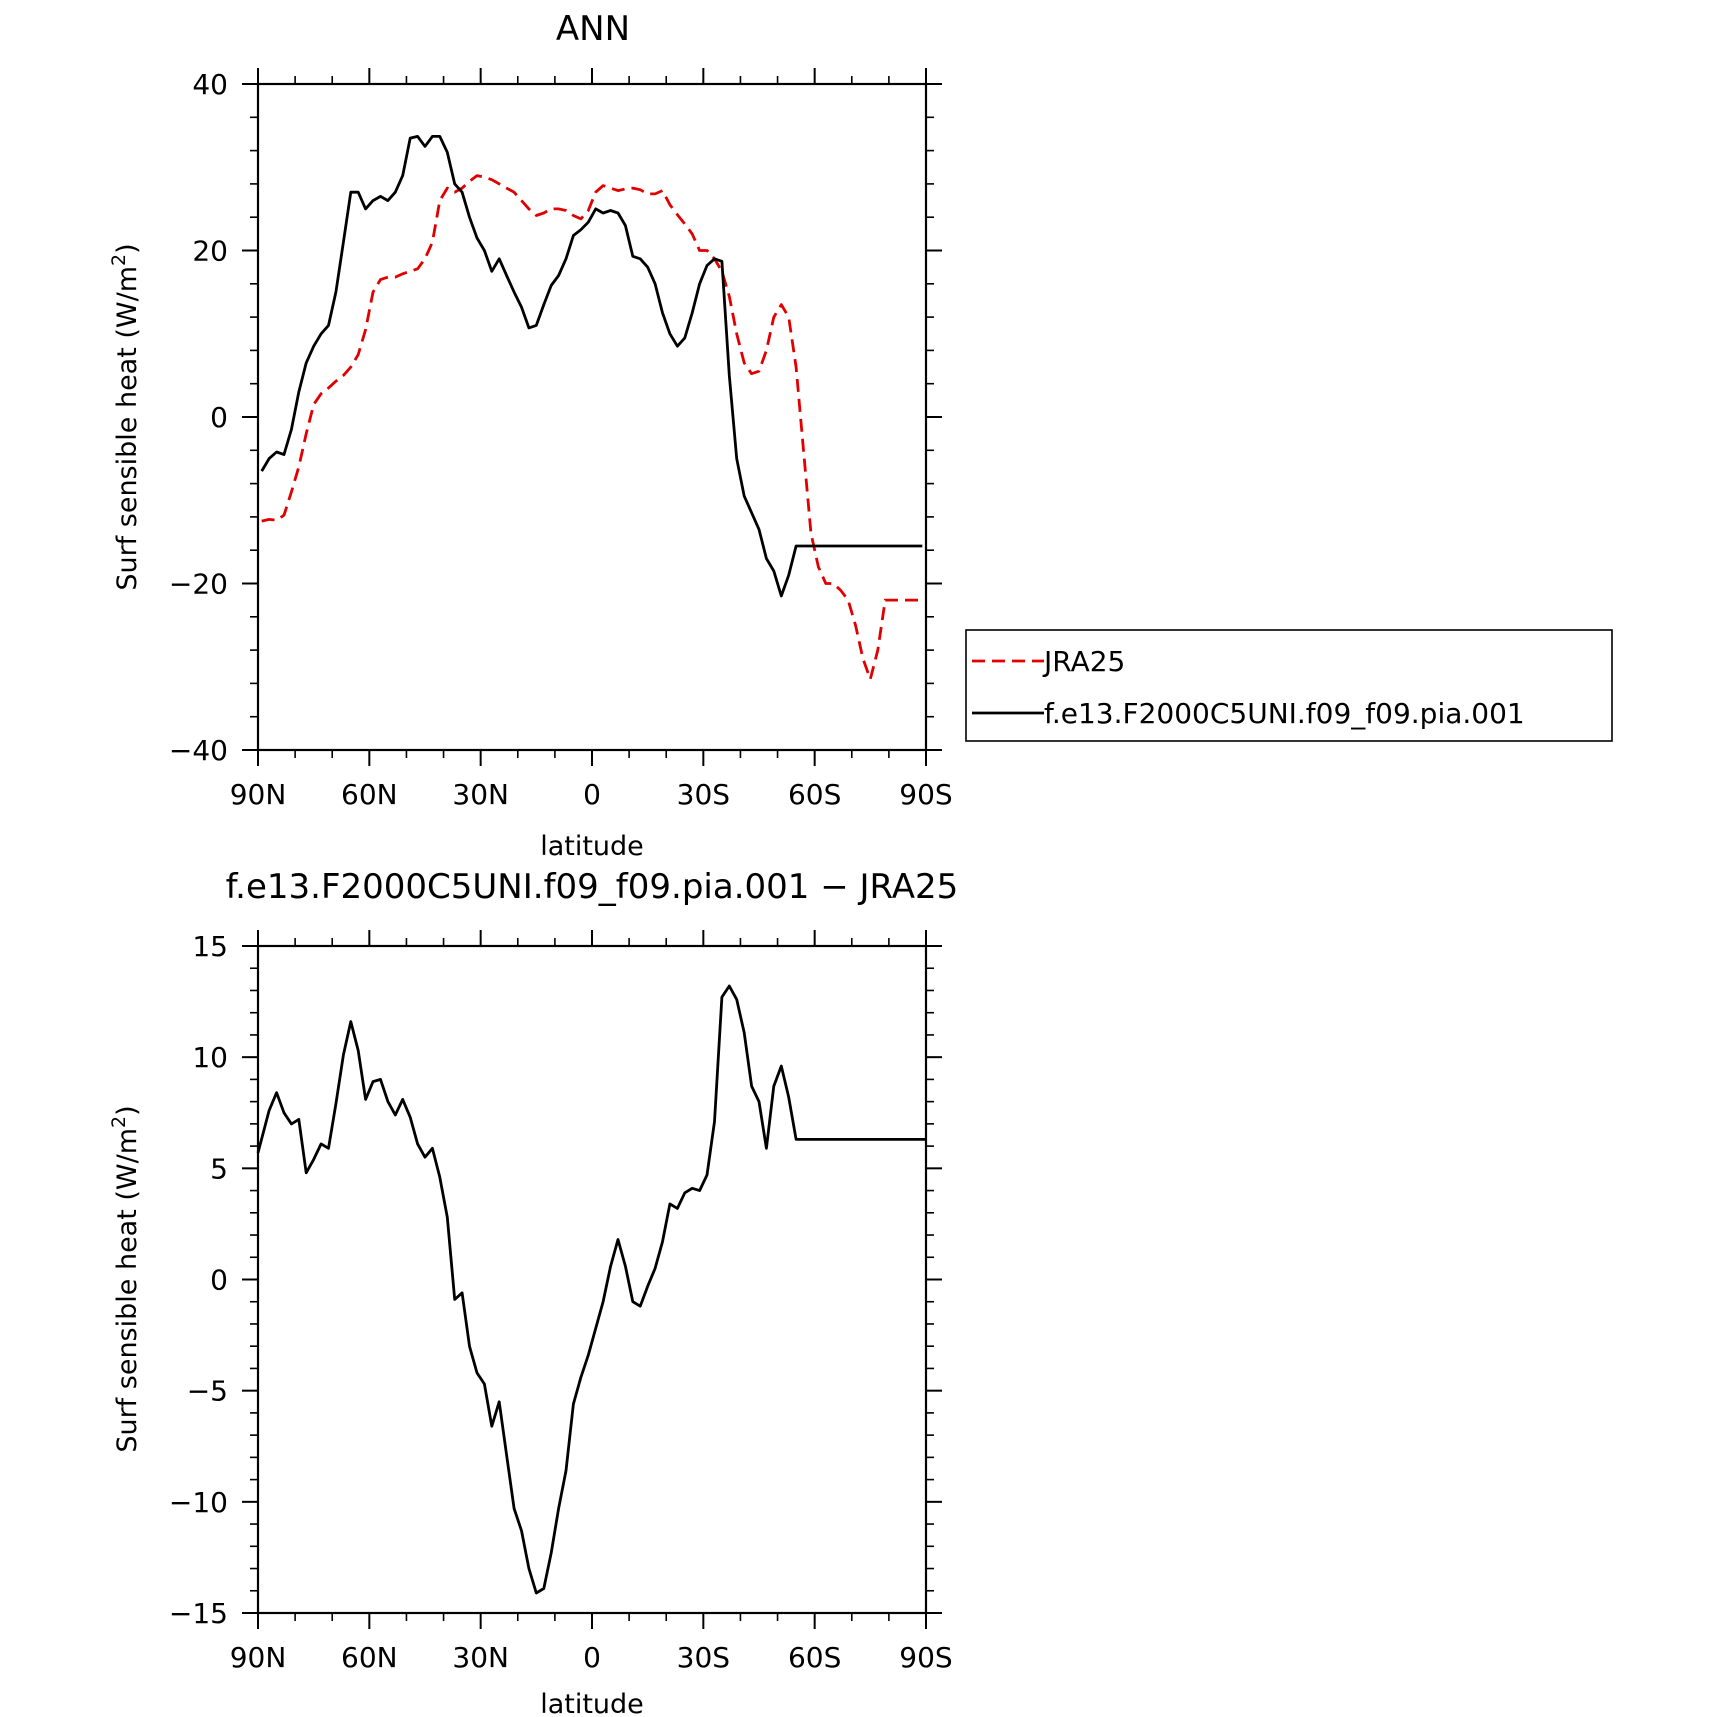 The width and height of the screenshot is (1710, 1717). Describe the element at coordinates (198, 1613) in the screenshot. I see `y-tick-label: −15` at that location.